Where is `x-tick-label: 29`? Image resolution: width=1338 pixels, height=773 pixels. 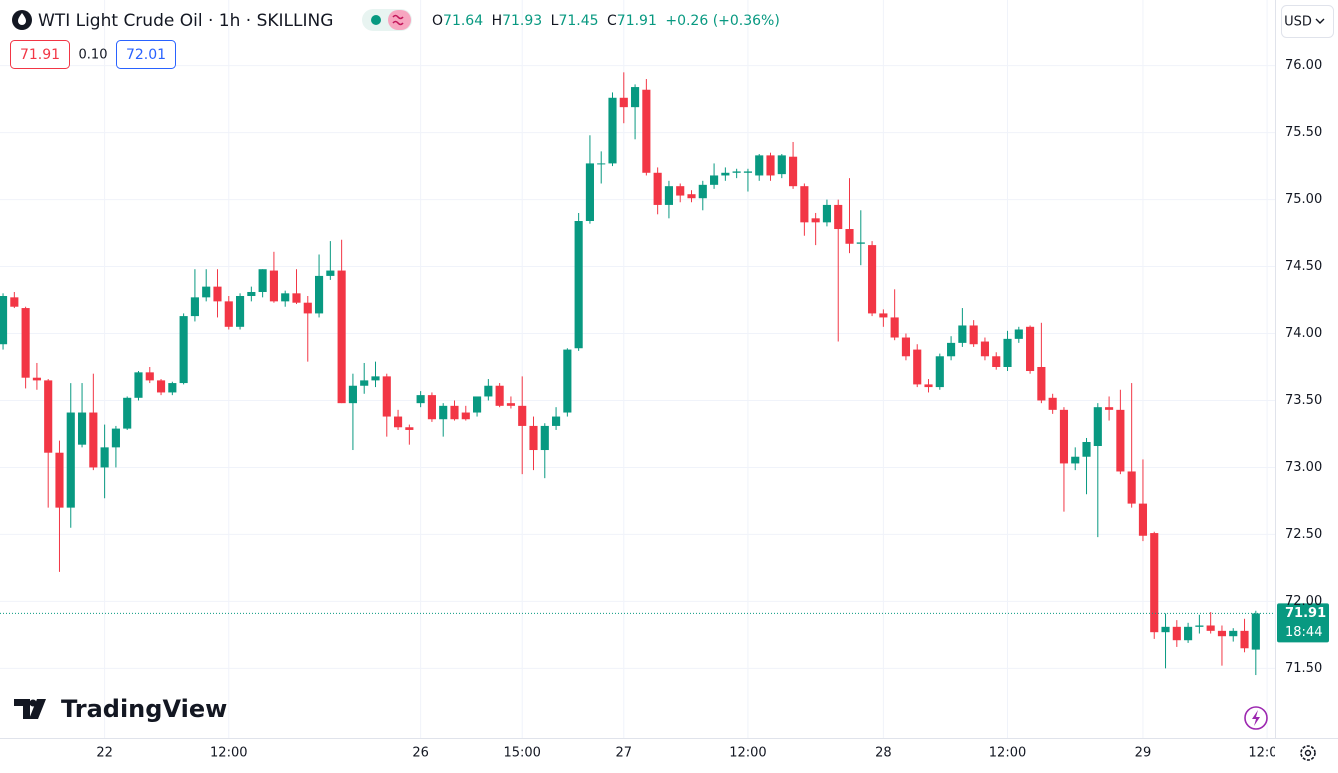 x-tick-label: 29 is located at coordinates (1143, 753).